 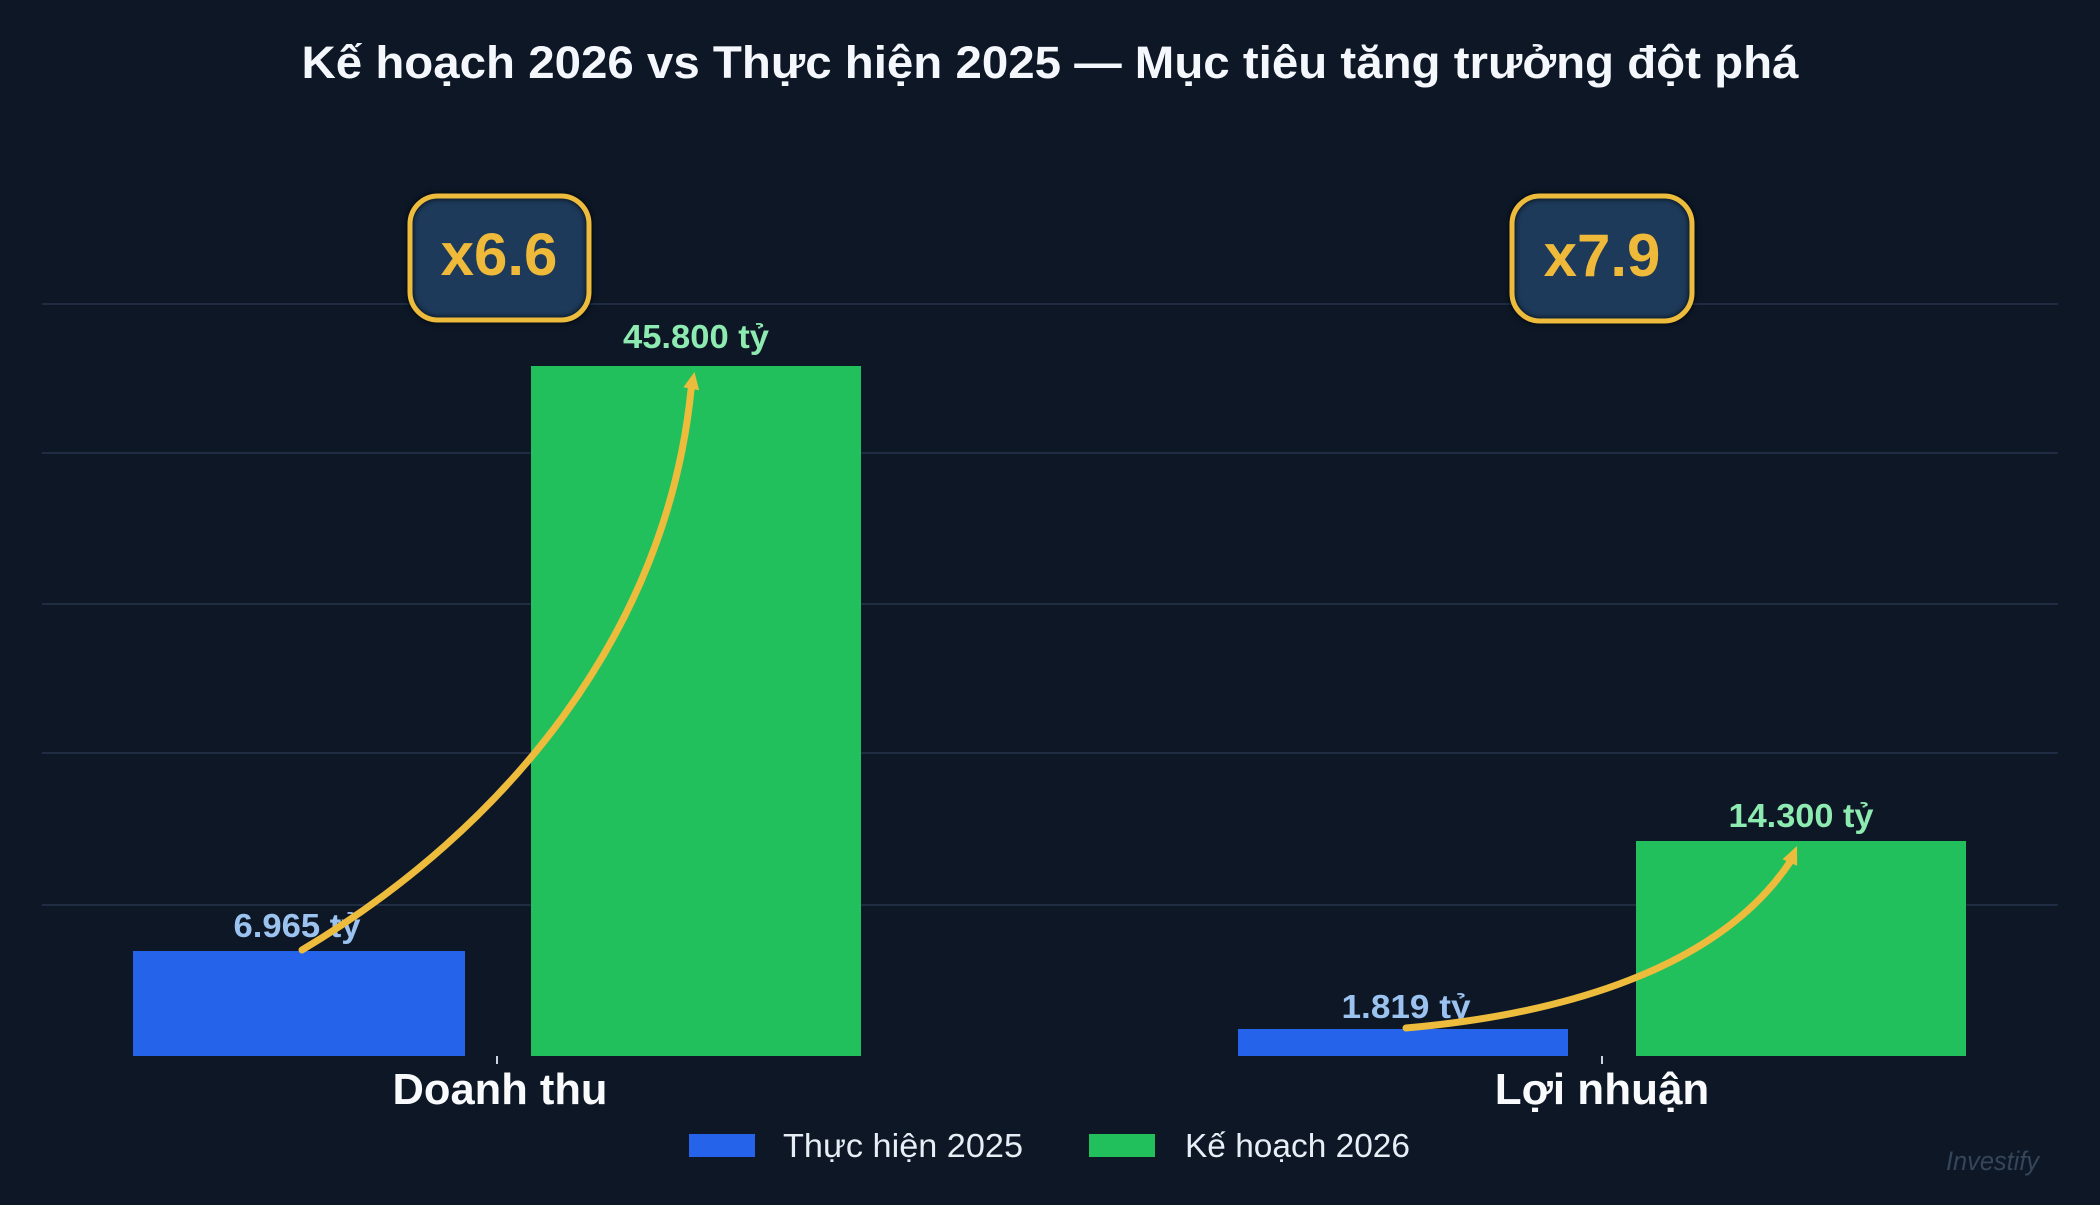 I want to click on svg-text: Lợi nhuận, so click(x=1602, y=1089).